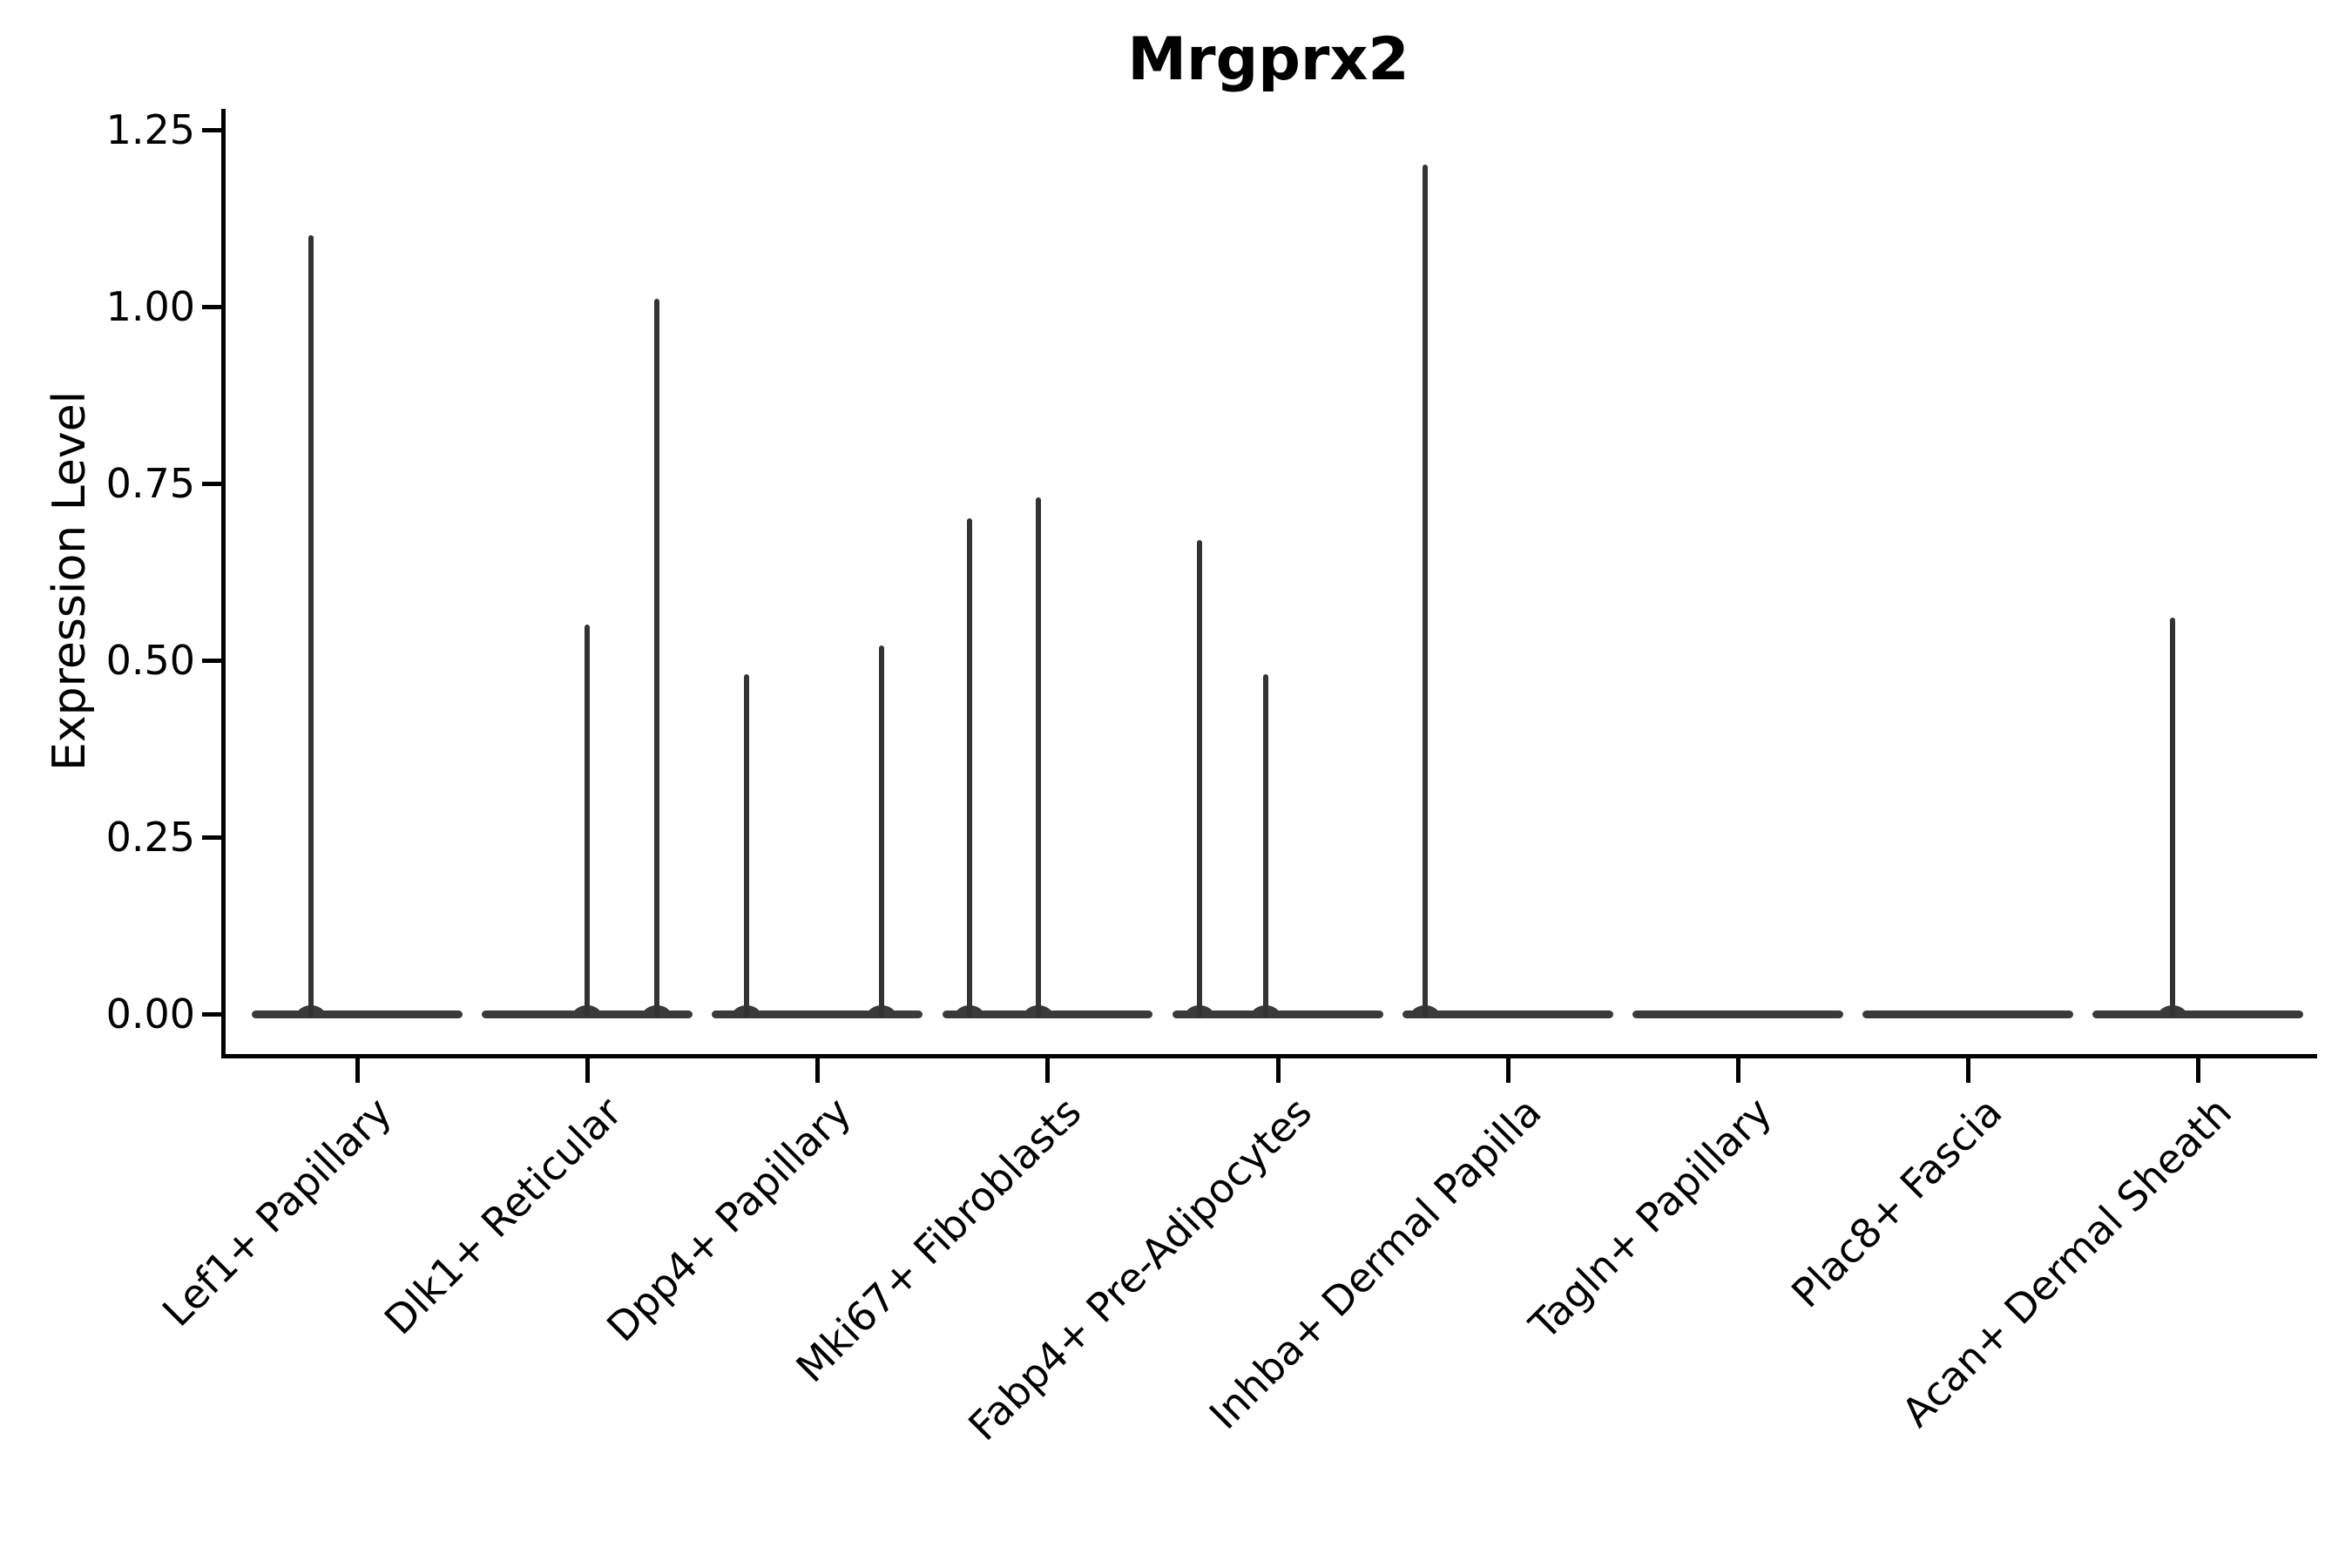 The image size is (2352, 1568). What do you see at coordinates (1650, 1218) in the screenshot?
I see `x-tick-label: Tagln+ Papillary` at bounding box center [1650, 1218].